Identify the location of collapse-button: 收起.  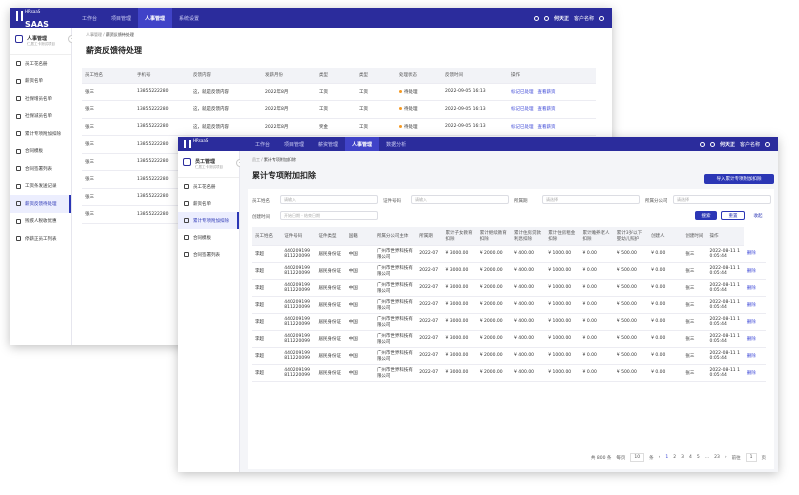
(758, 216).